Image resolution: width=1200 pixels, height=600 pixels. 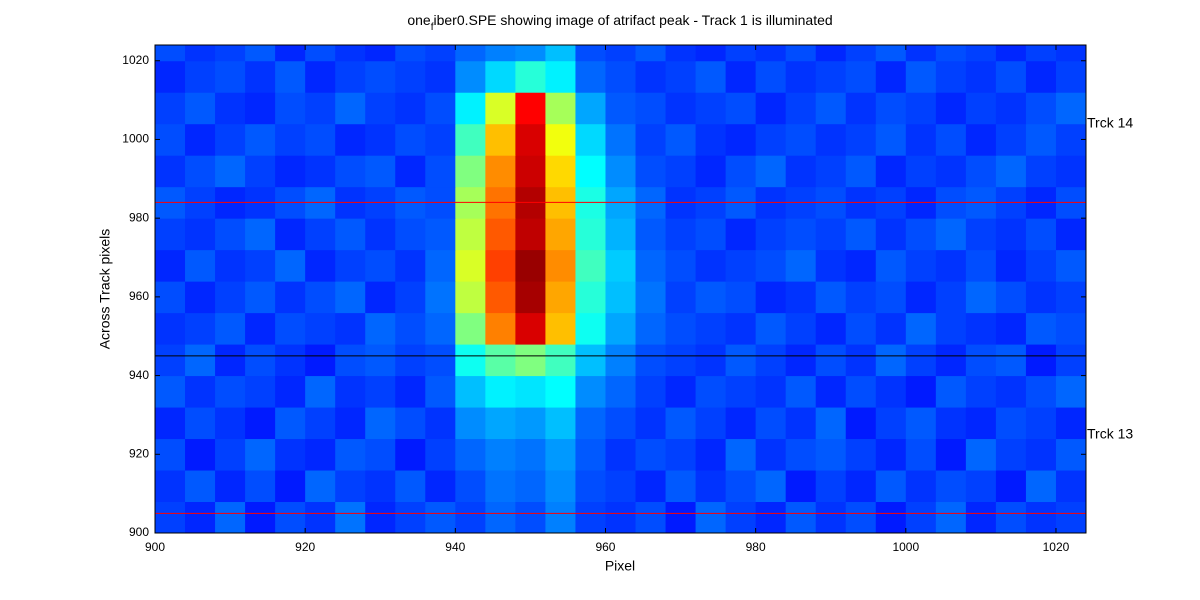 What do you see at coordinates (139, 217) in the screenshot?
I see `y-tick-label: 980` at bounding box center [139, 217].